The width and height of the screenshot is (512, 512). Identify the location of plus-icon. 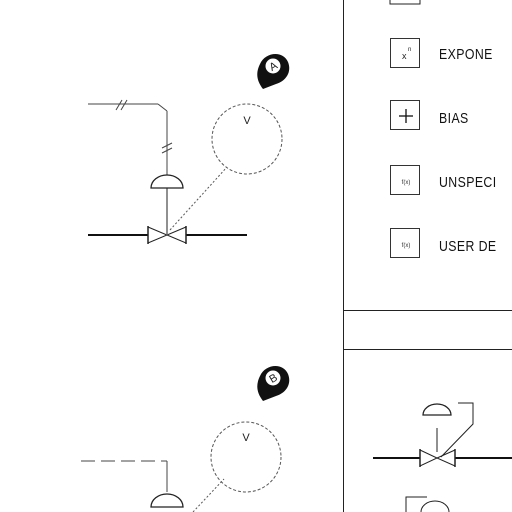
(405, 115).